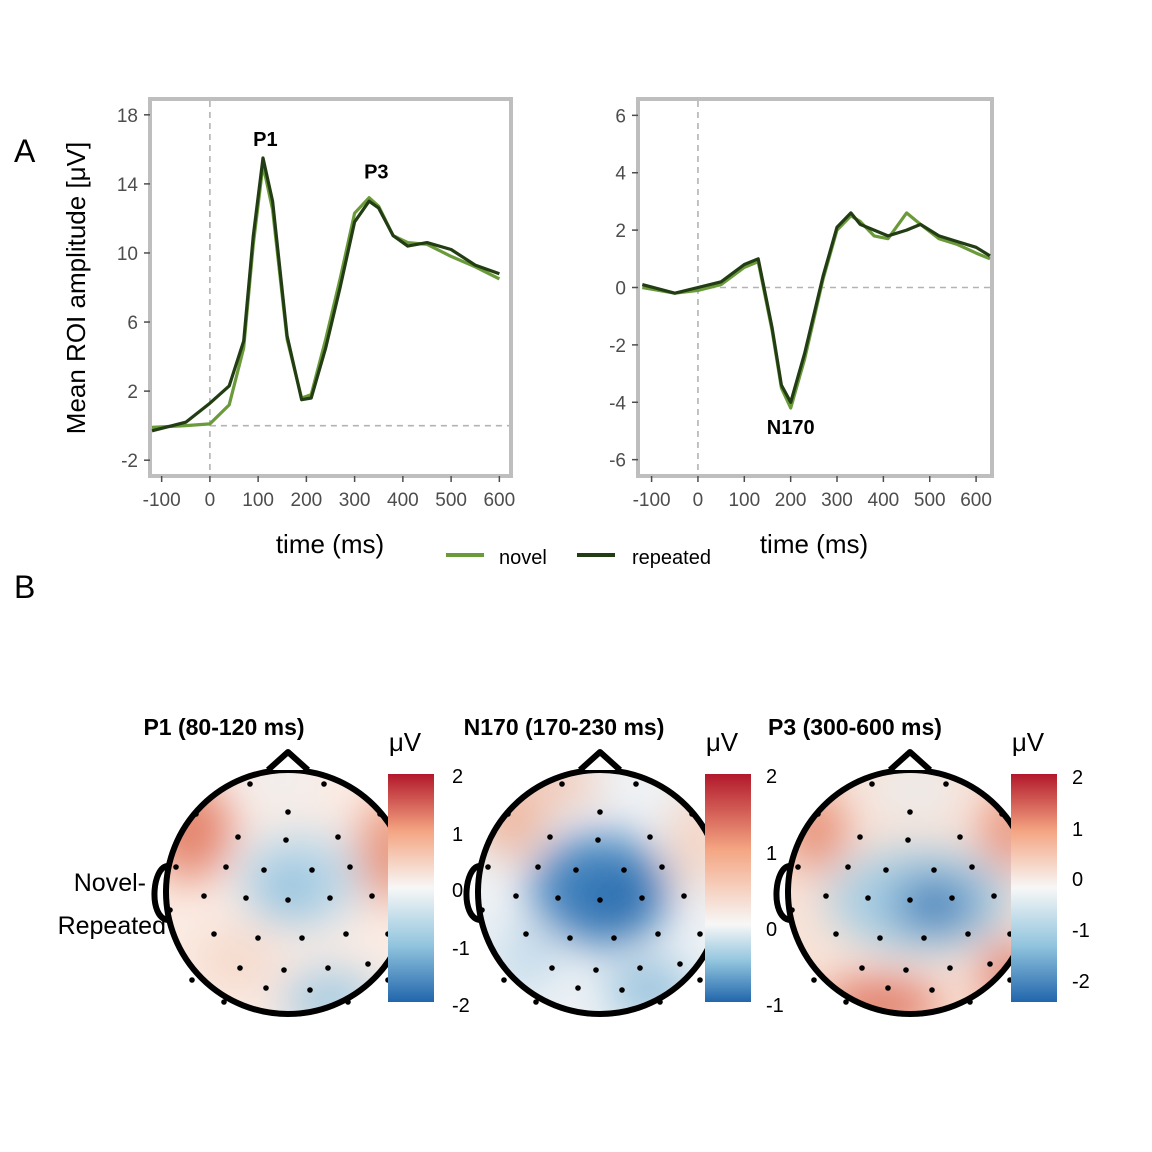 This screenshot has width=1152, height=1152. What do you see at coordinates (112, 926) in the screenshot?
I see `topomap-row-label-line2: Repeated` at bounding box center [112, 926].